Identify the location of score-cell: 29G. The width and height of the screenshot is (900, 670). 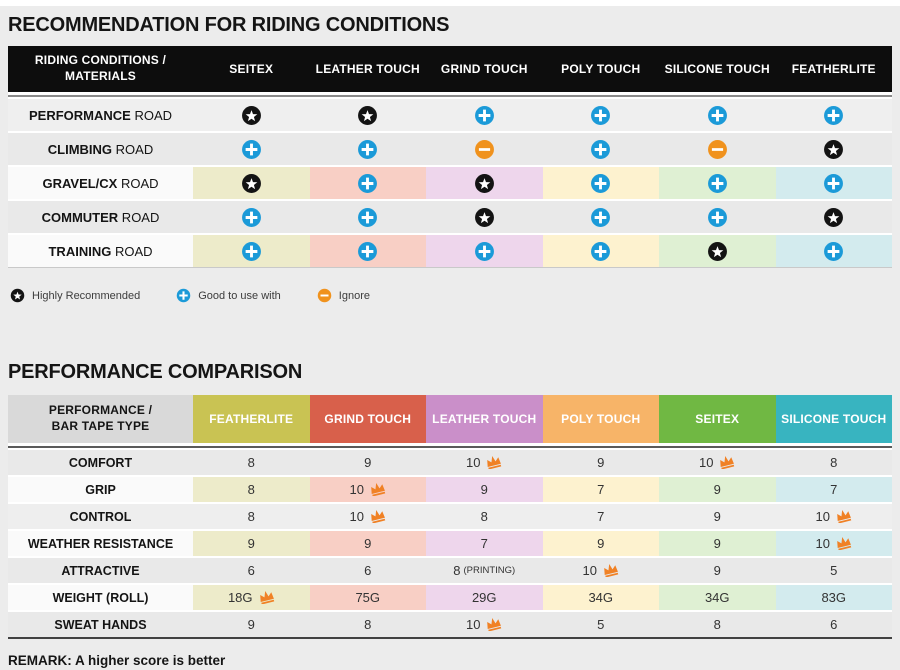
(484, 597).